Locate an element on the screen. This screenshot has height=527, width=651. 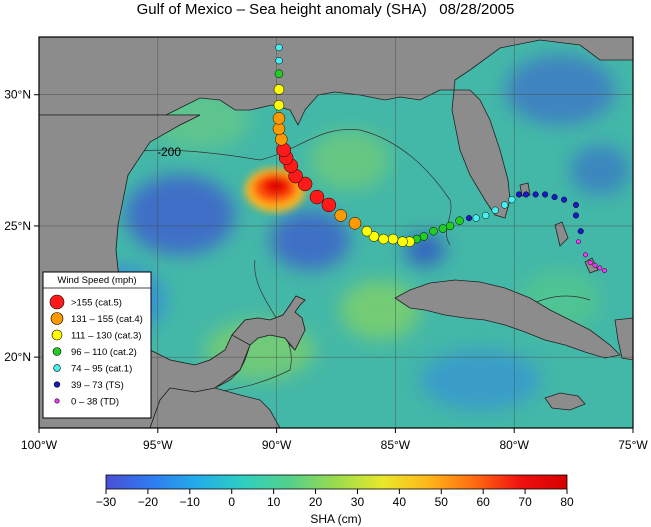
colorbar-scale is located at coordinates (336, 482).